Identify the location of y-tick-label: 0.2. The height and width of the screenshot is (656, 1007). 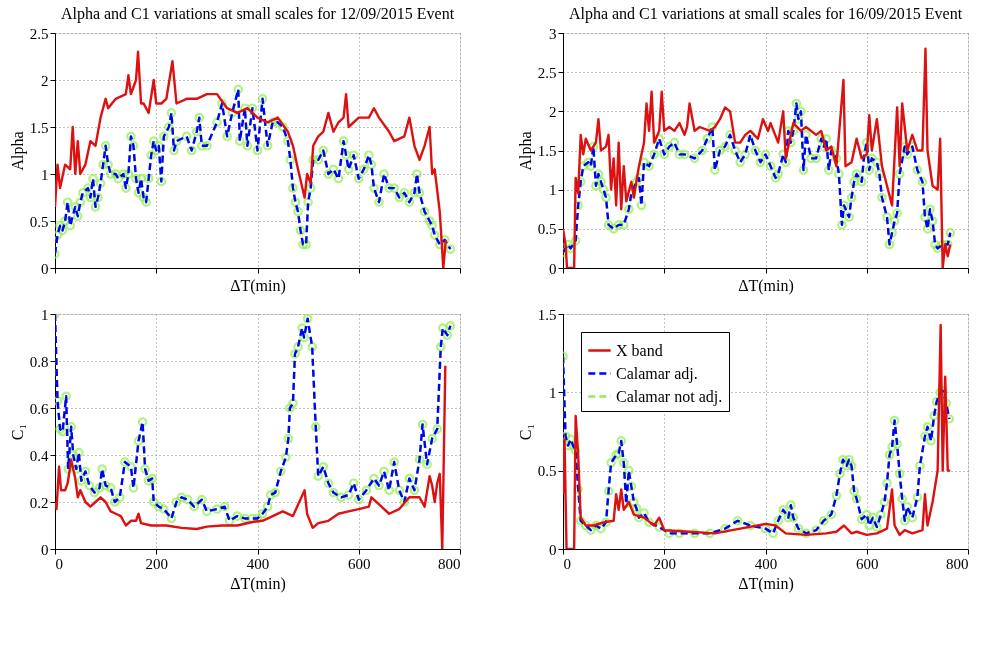
(39, 502).